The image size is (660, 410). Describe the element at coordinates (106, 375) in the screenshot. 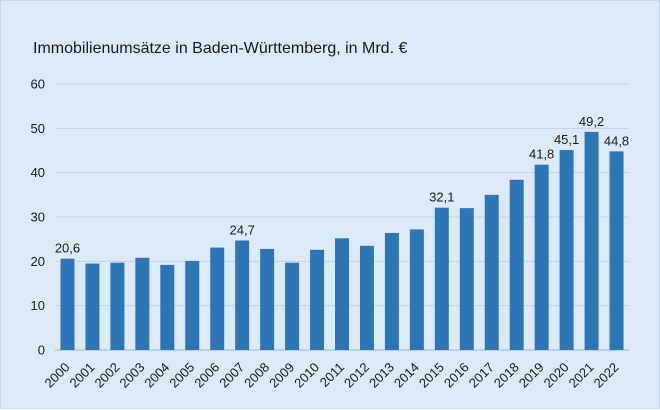

I see `x-tick-label: 2002` at that location.